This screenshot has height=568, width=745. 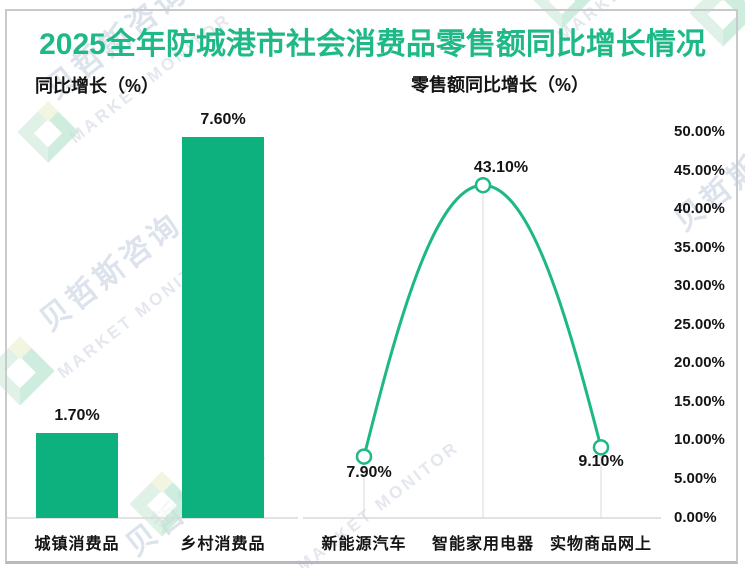 I want to click on bar-category-label: 城镇消费品, so click(x=77, y=544).